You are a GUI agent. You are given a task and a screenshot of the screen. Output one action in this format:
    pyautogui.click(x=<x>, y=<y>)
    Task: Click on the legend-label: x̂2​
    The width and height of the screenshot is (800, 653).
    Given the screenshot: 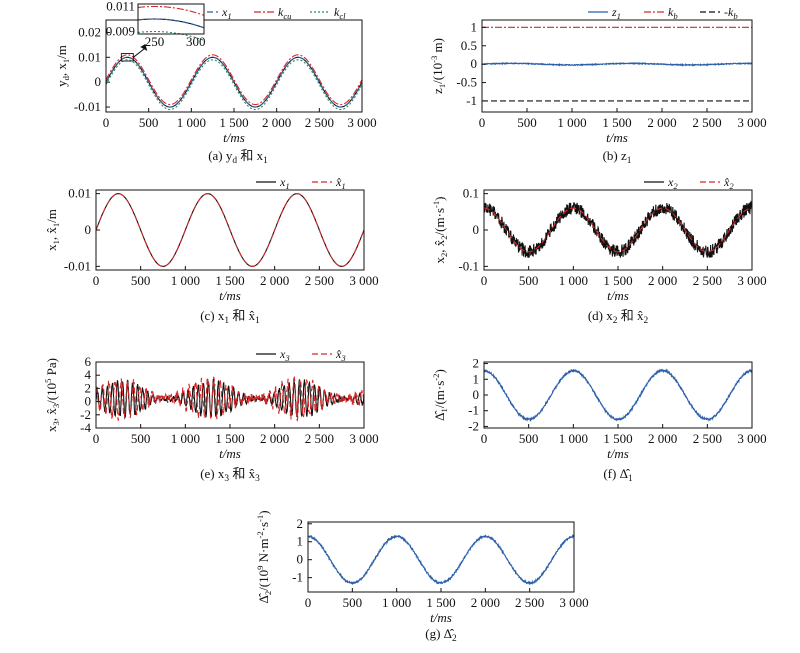 What is the action you would take?
    pyautogui.click(x=728, y=183)
    